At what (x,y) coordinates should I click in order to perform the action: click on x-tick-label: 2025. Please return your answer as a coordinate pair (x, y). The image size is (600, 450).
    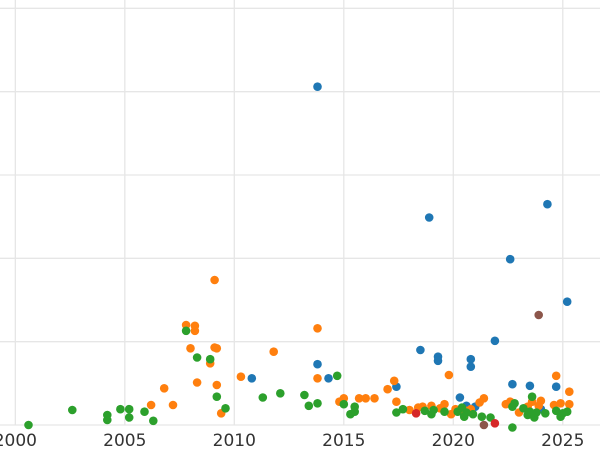
    Looking at the image, I should click on (562, 440).